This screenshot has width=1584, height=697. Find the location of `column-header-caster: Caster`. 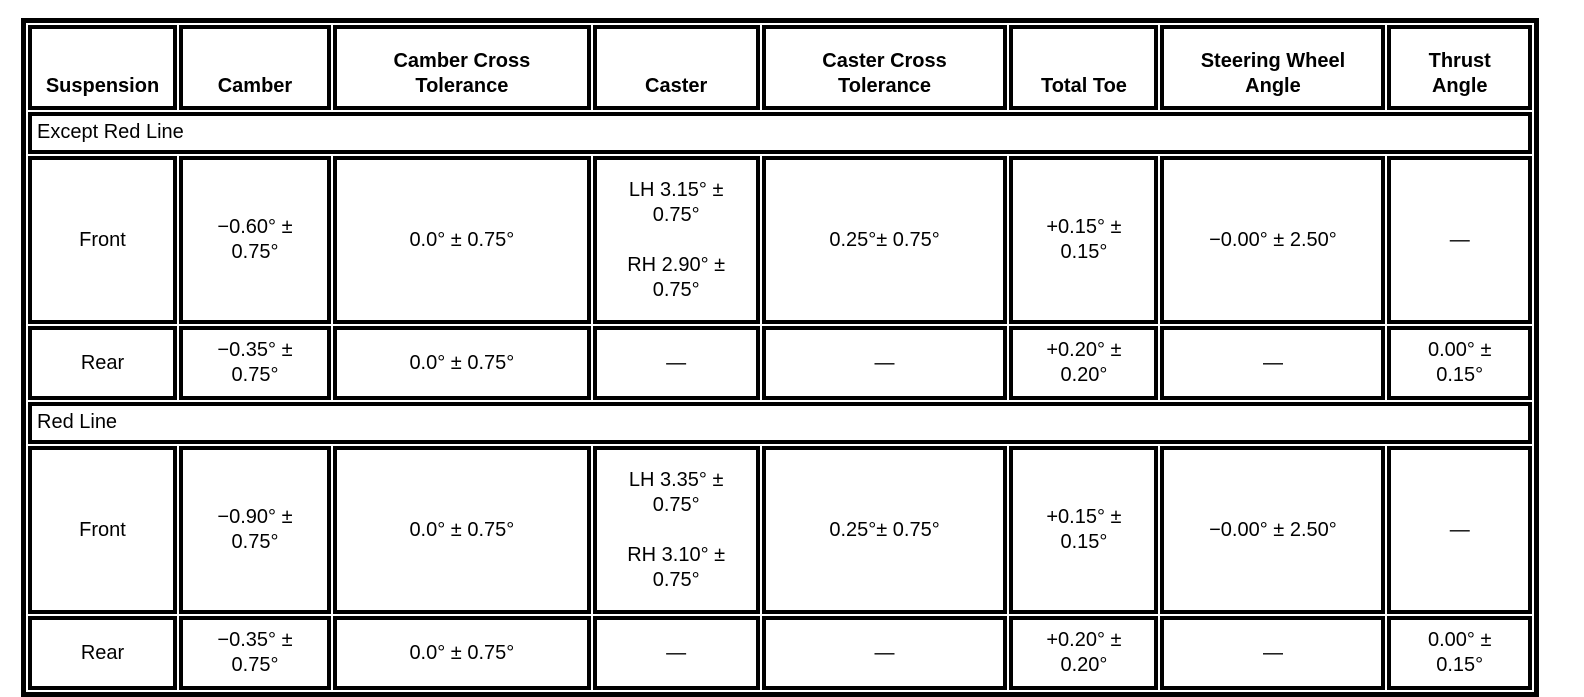

column-header-caster: Caster is located at coordinates (676, 67).